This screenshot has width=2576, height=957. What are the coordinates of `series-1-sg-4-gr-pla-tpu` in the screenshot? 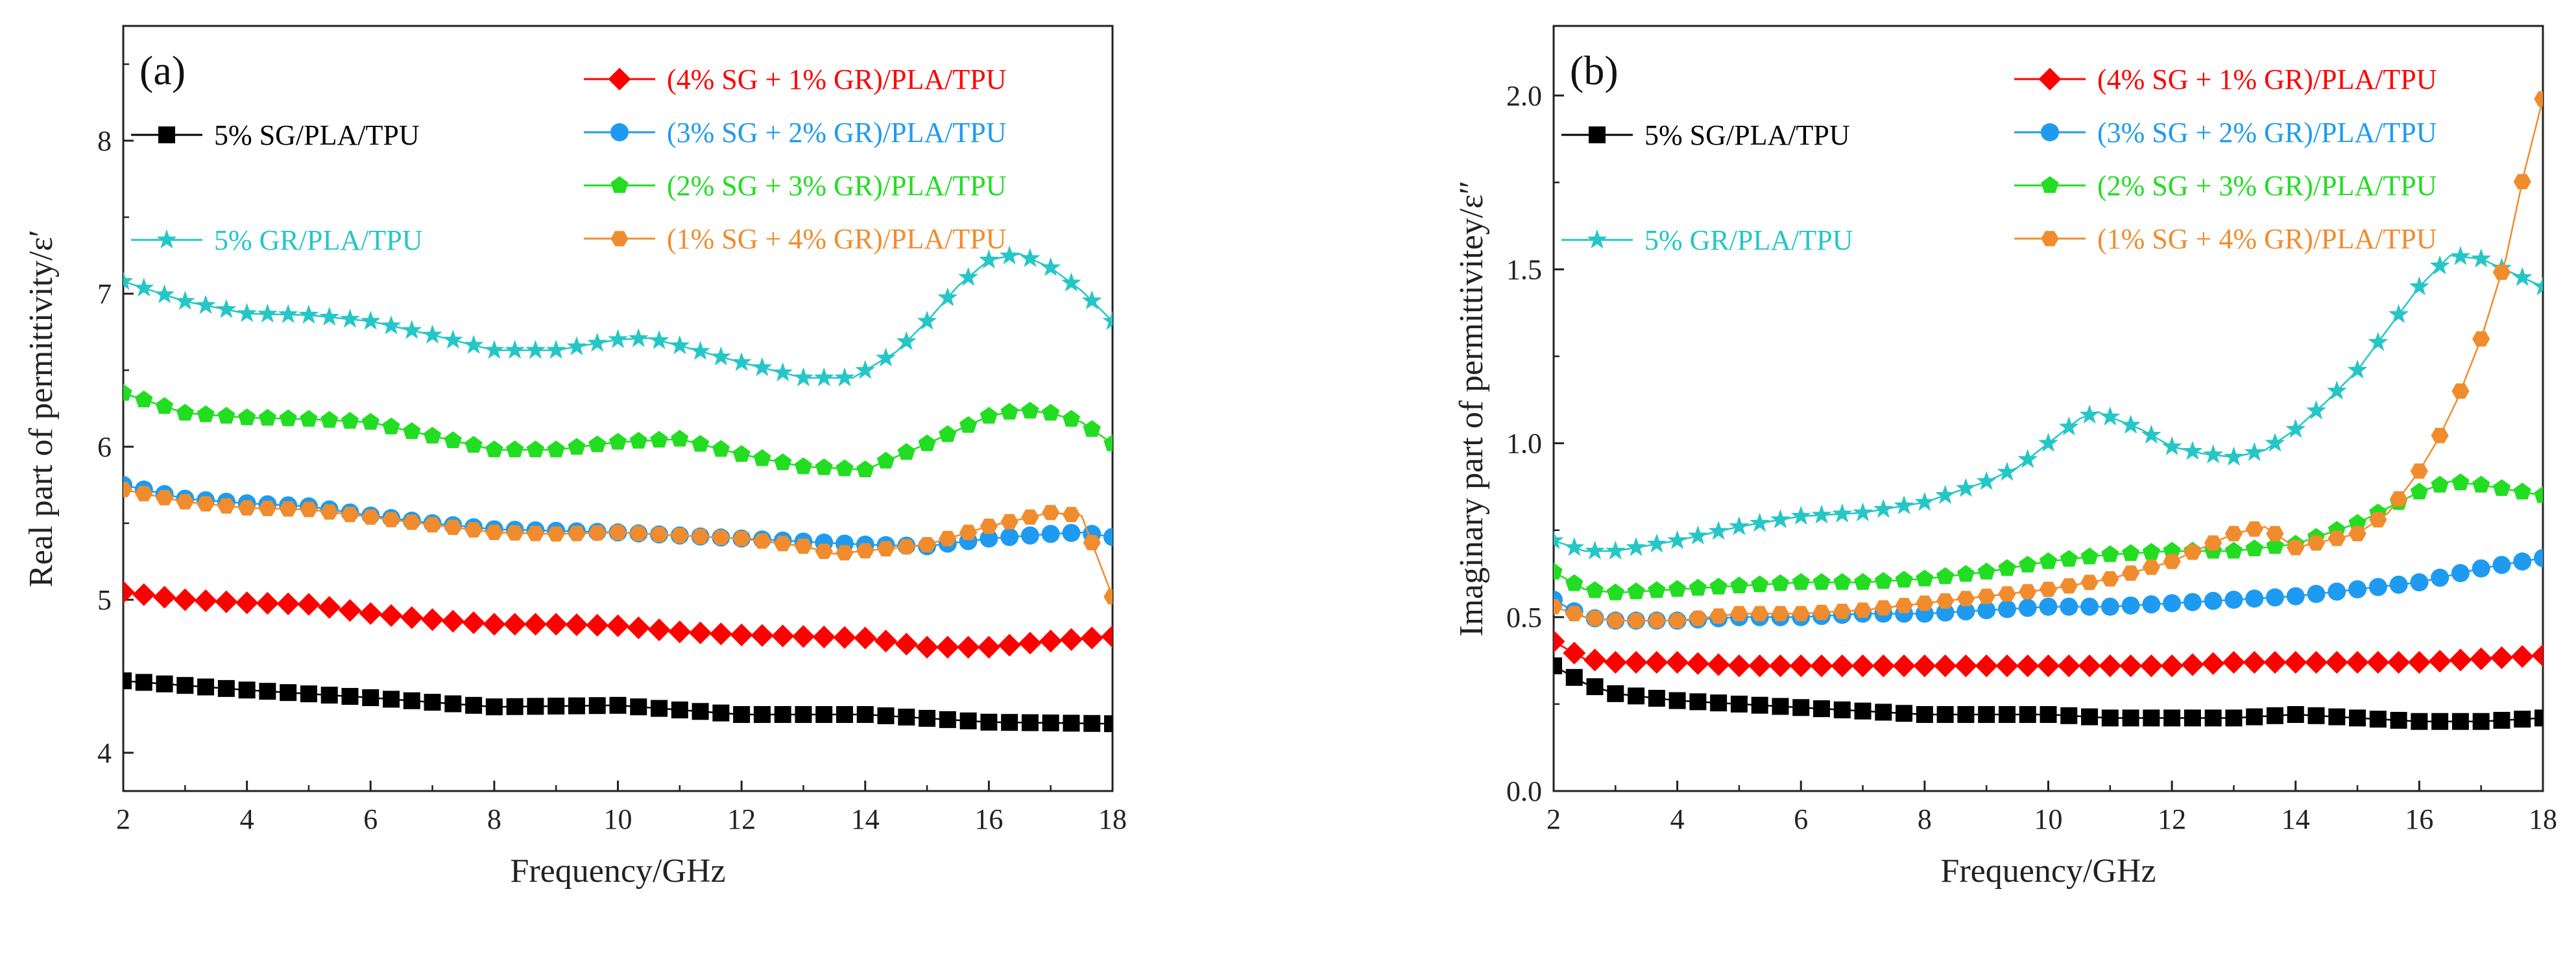 It's located at (618, 543).